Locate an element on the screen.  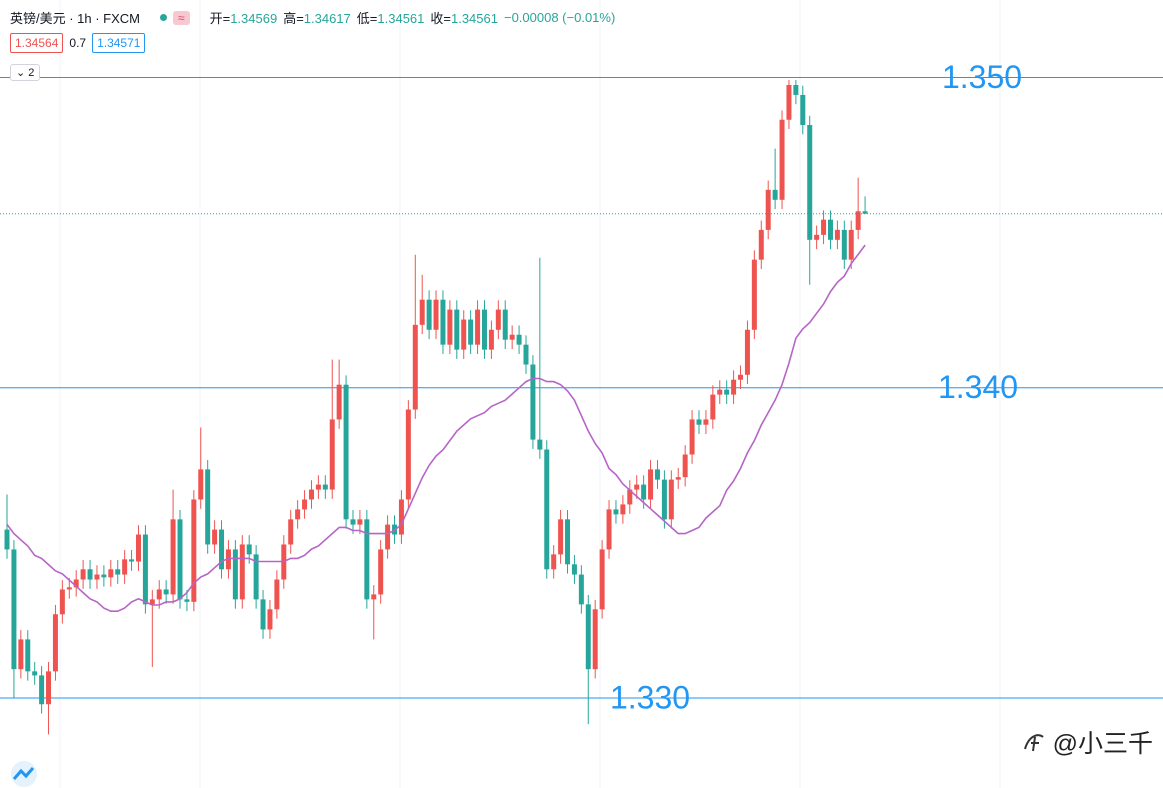
low-value: 1.34561 is located at coordinates (401, 18).